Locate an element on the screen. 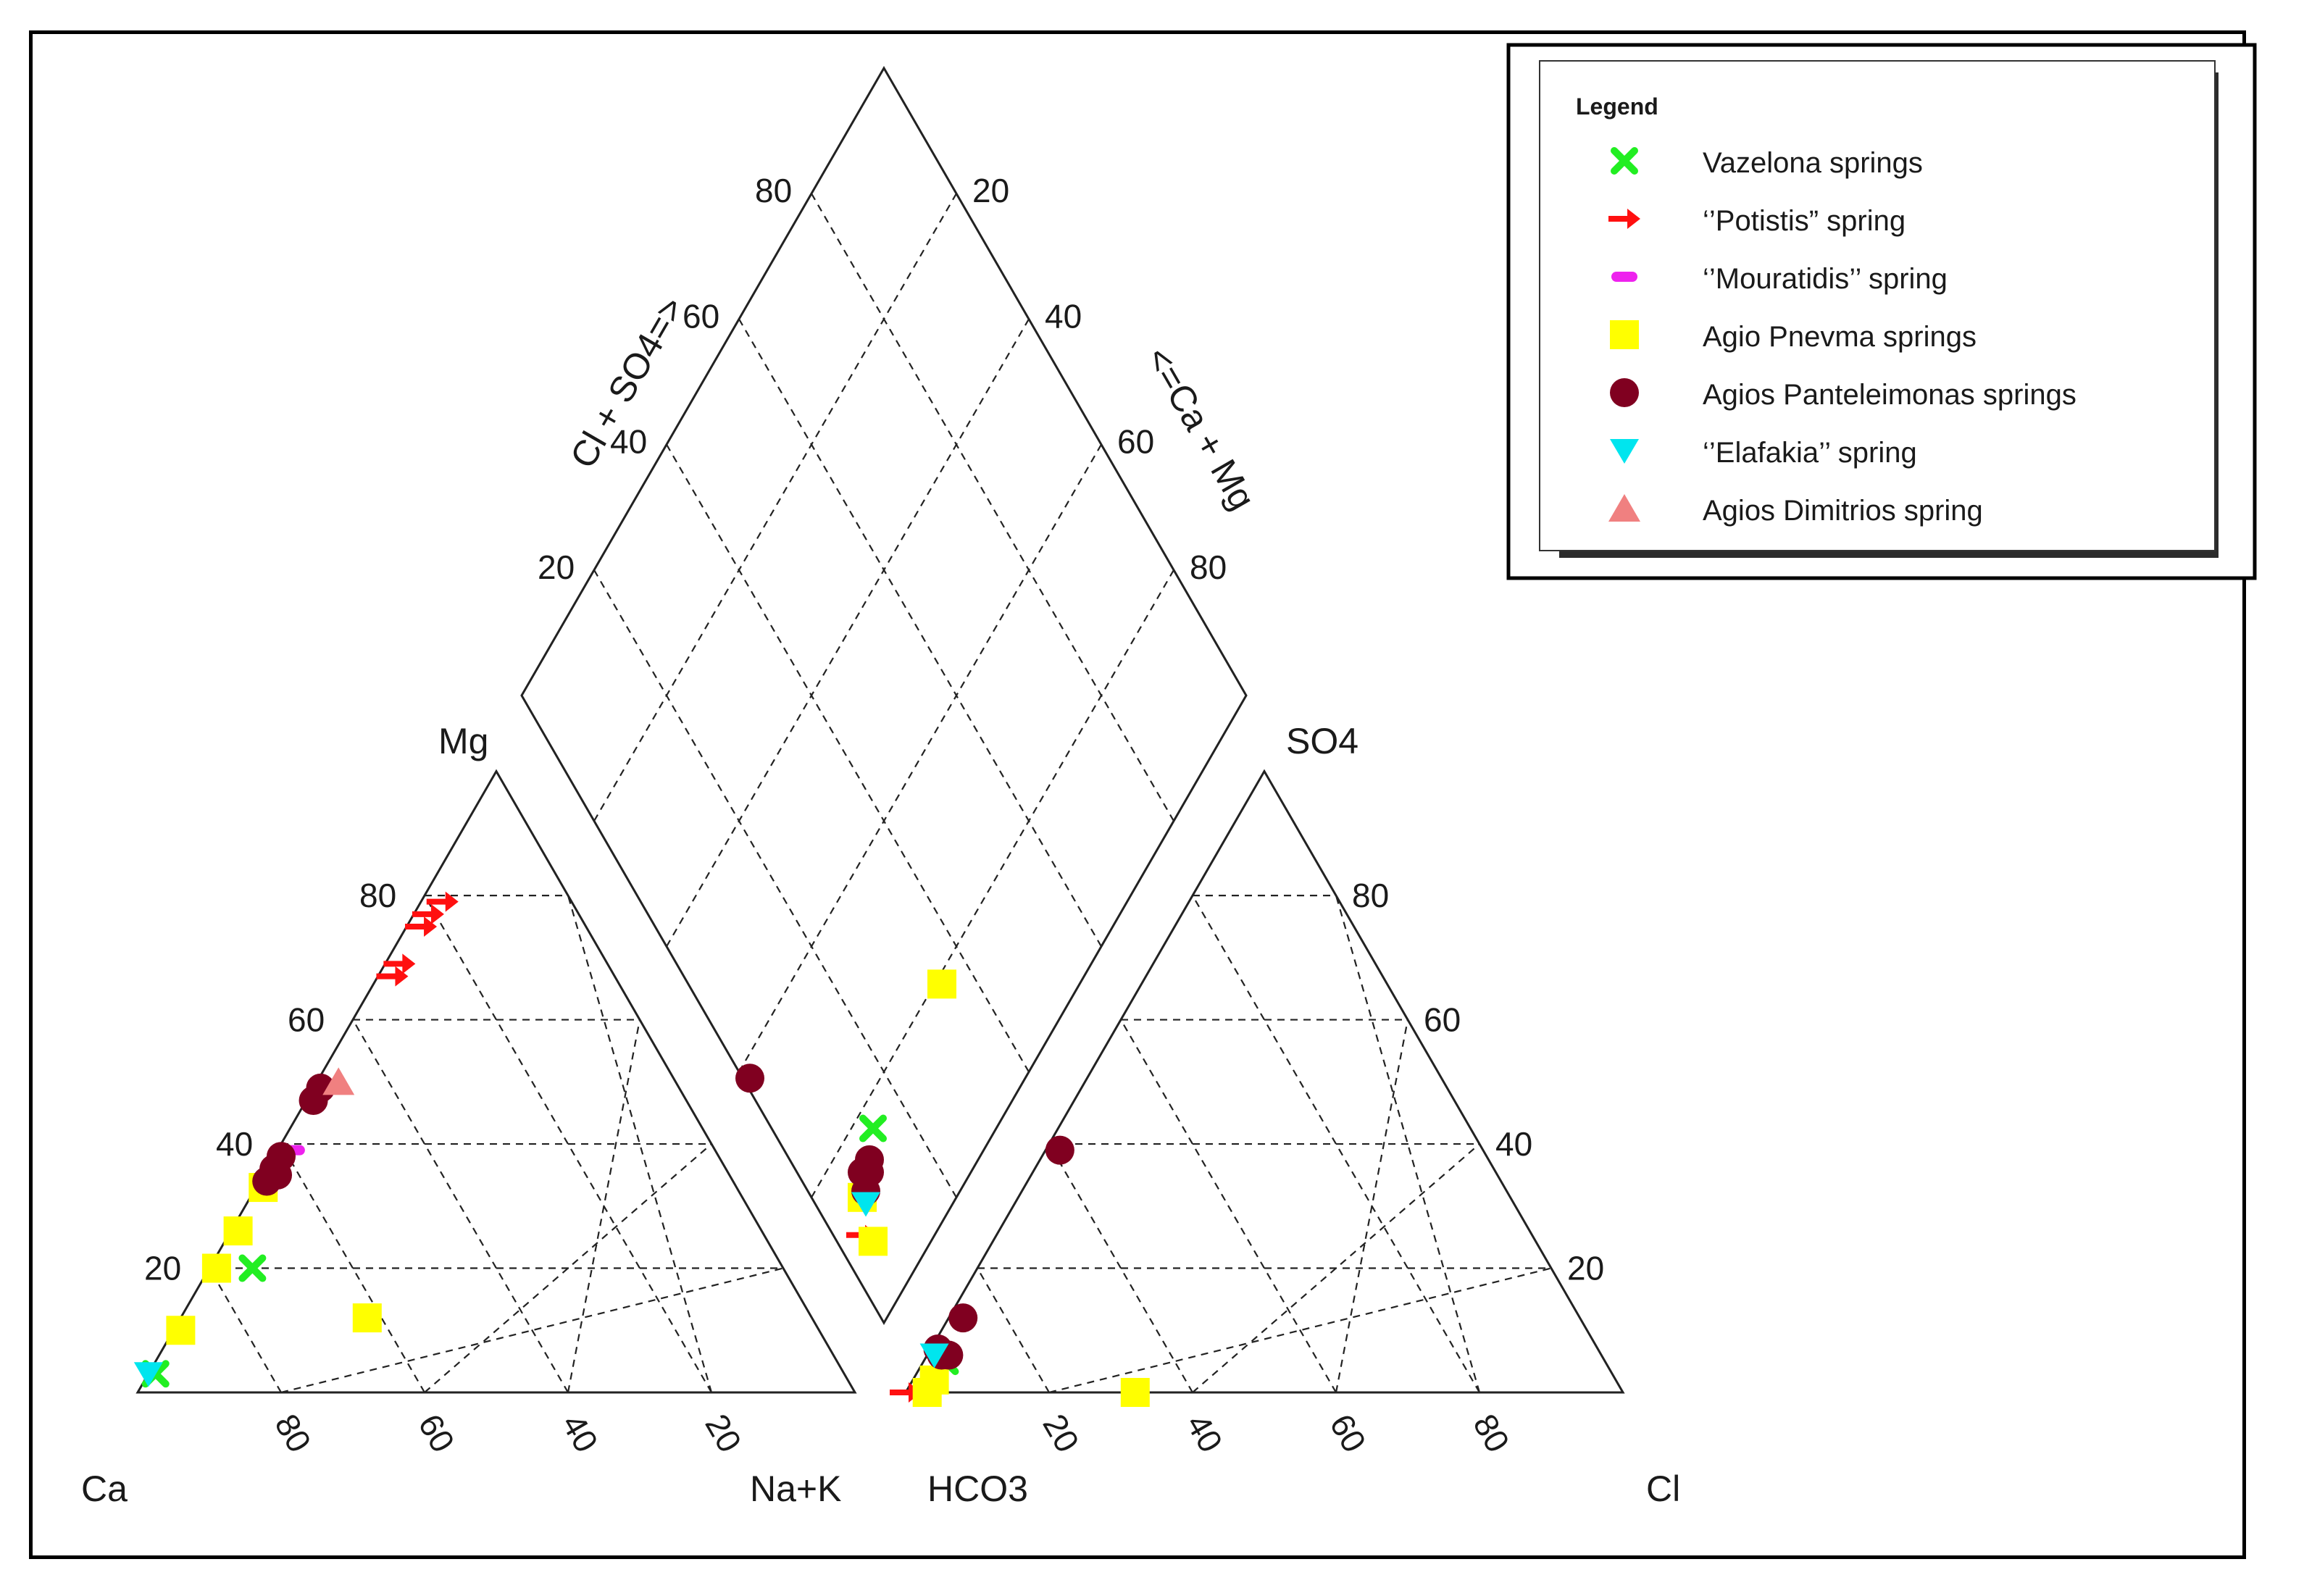  tick-so4: 80 is located at coordinates (1370, 895).